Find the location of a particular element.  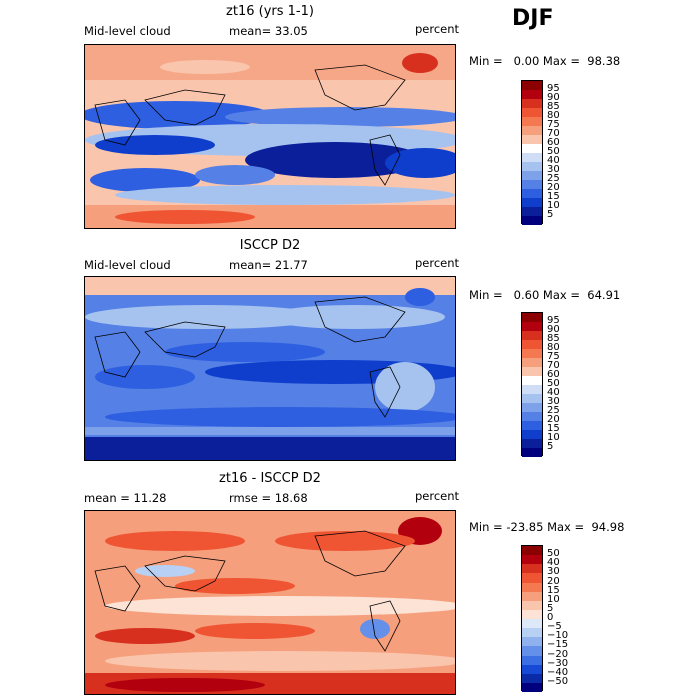

panel2-minmax: Min = 0.60 Max = 64.91 is located at coordinates (545, 295).